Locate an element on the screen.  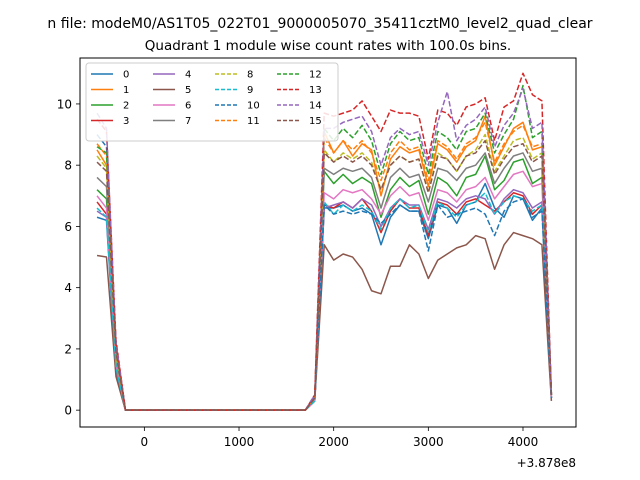
legend-label-2: 2 is located at coordinates (126, 106).